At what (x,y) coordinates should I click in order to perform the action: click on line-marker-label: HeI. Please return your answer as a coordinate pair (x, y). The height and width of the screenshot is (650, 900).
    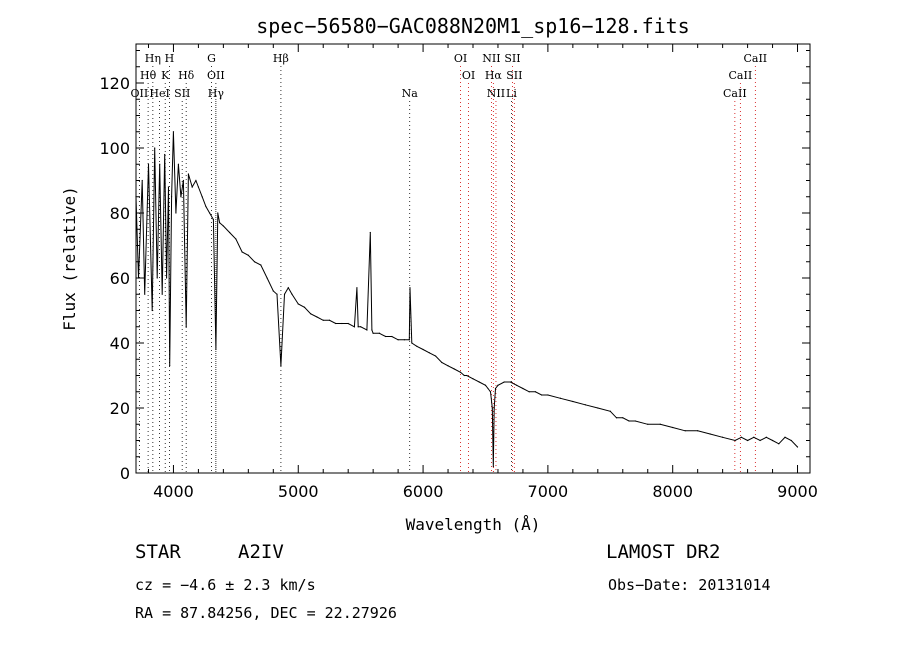
    Looking at the image, I should click on (159, 93).